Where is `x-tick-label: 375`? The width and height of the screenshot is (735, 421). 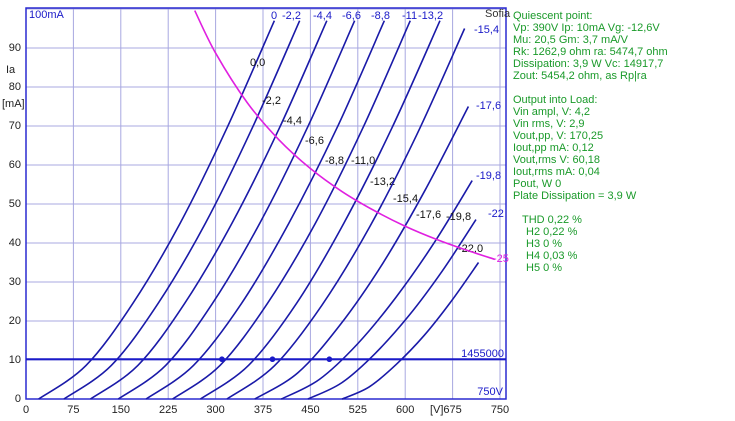 x-tick-label: 375 is located at coordinates (263, 410).